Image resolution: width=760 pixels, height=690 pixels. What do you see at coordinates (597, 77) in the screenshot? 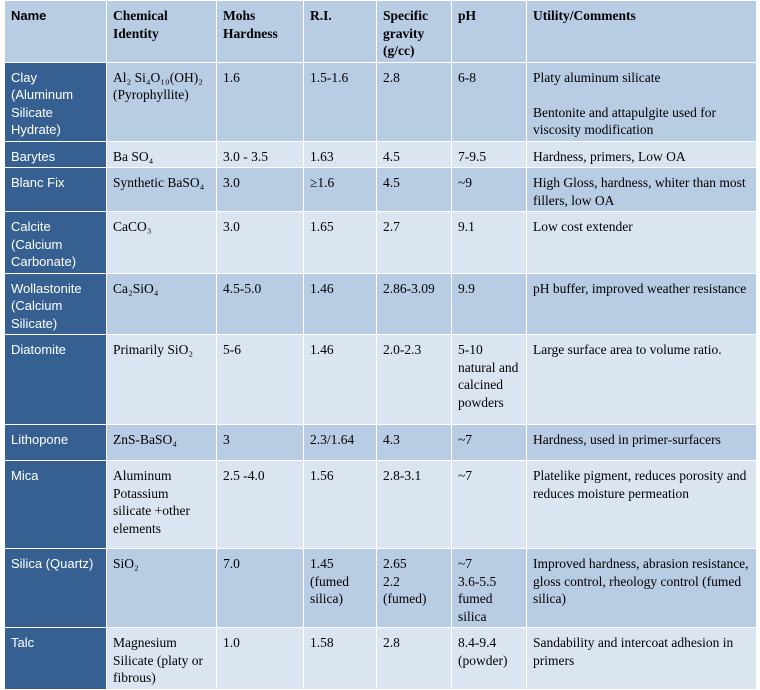
I see `cell-line: Platy aluminum silicate` at bounding box center [597, 77].